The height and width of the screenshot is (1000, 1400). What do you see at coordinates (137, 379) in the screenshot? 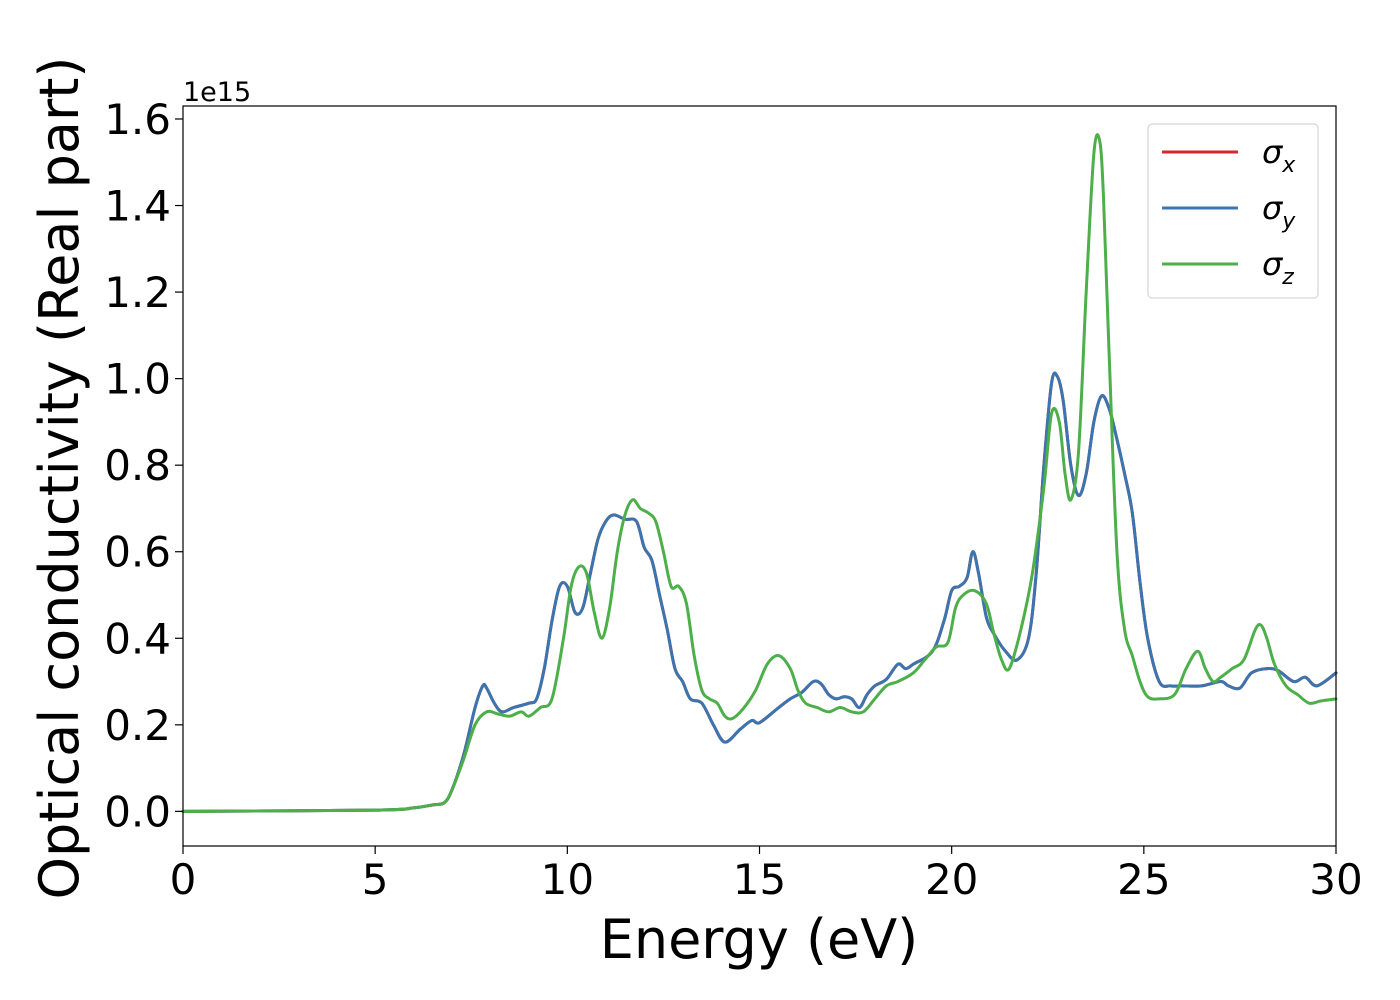
I see `y-tick-label: 1.0` at bounding box center [137, 379].